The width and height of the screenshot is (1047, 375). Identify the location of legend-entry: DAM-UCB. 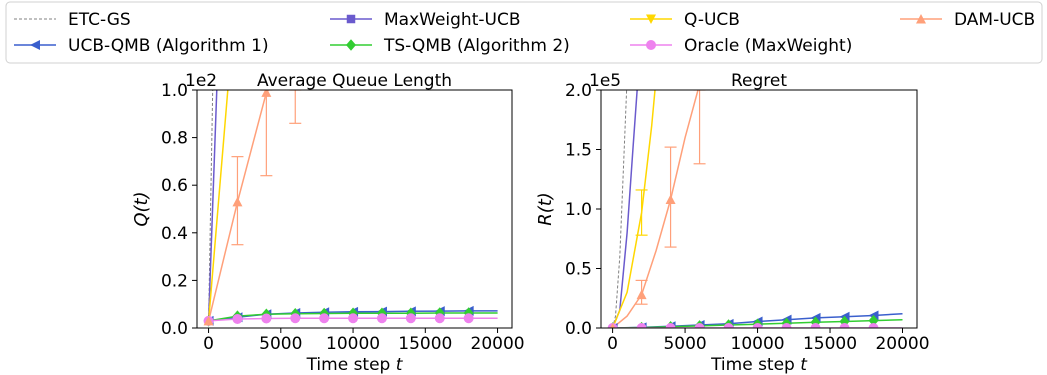
(967, 20).